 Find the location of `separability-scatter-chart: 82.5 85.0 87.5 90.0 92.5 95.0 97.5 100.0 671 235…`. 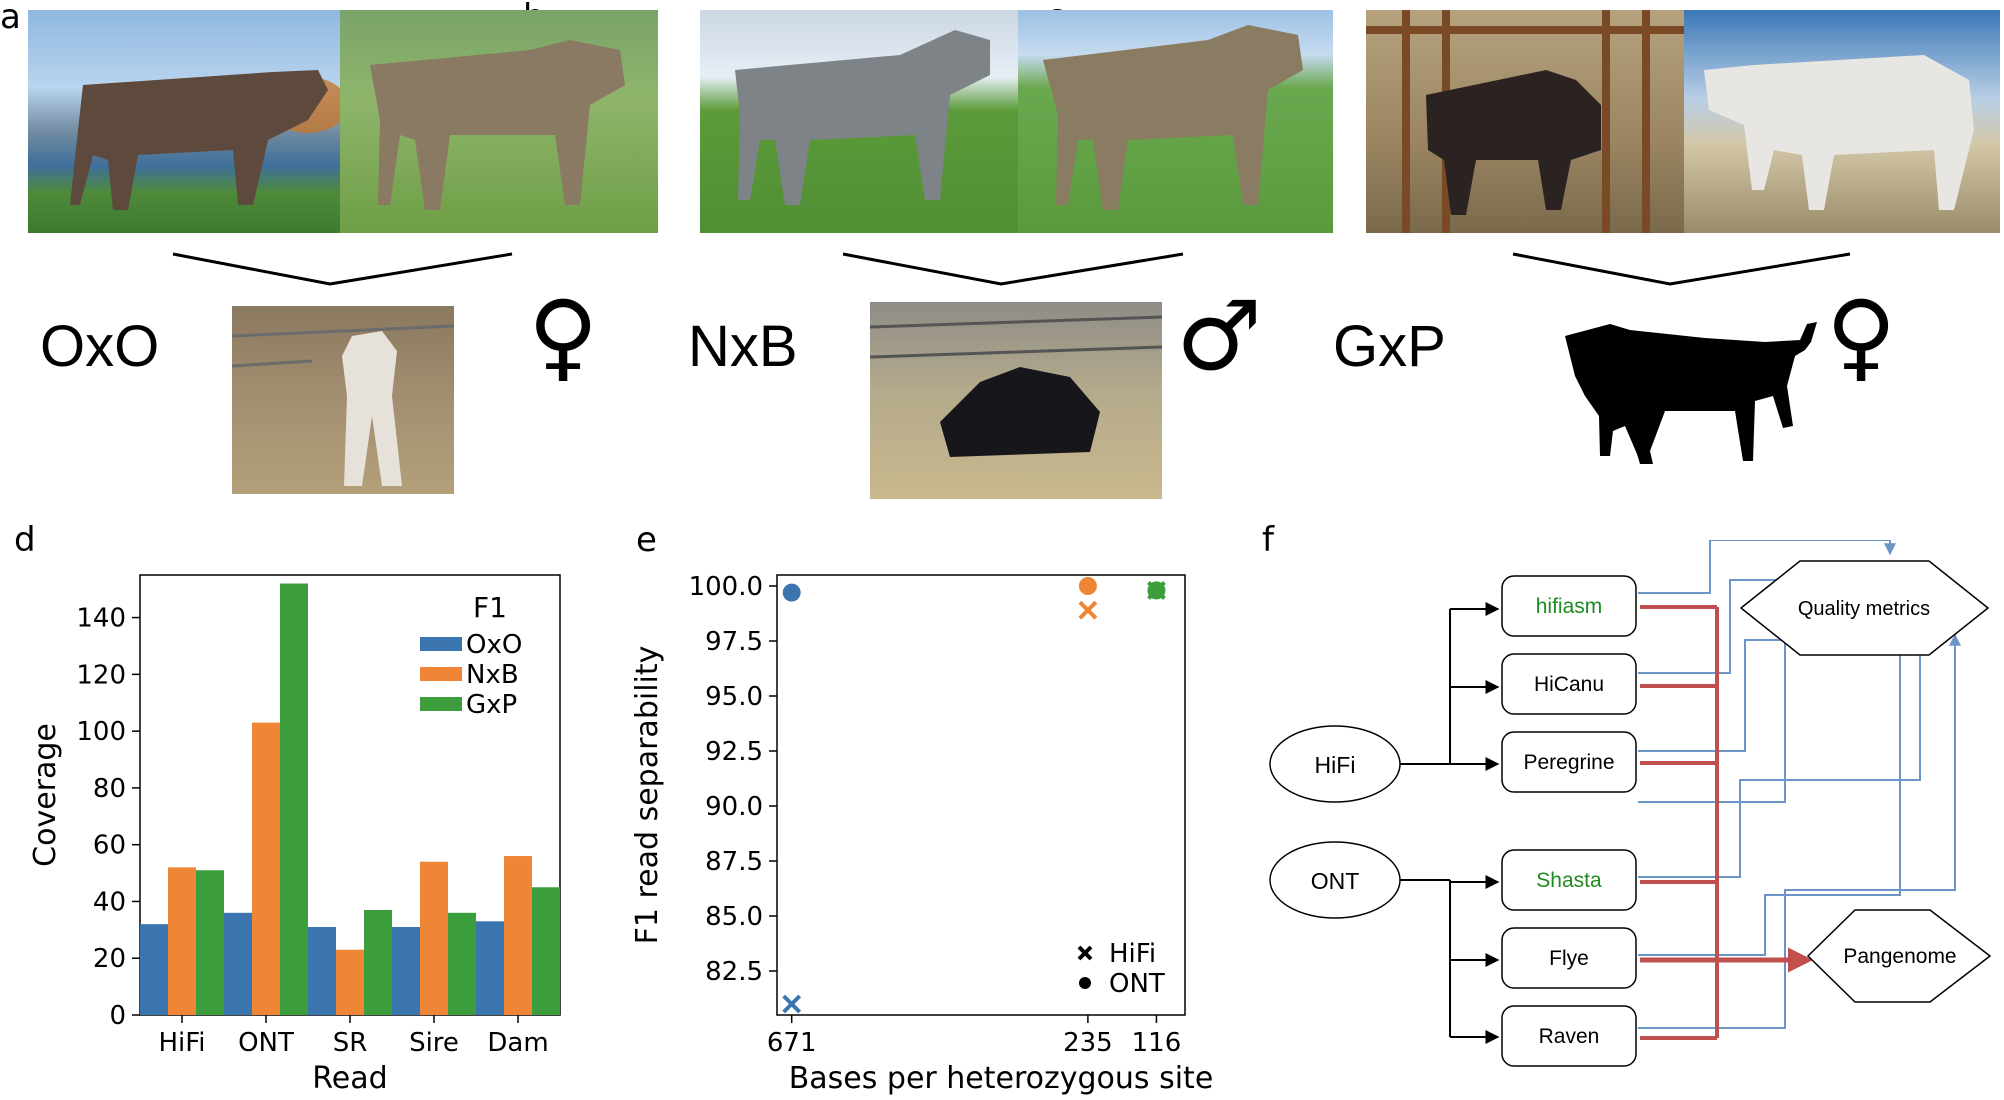

separability-scatter-chart: 82.5 85.0 87.5 90.0 92.5 95.0 97.5 100.0 671 235… is located at coordinates (922, 834).